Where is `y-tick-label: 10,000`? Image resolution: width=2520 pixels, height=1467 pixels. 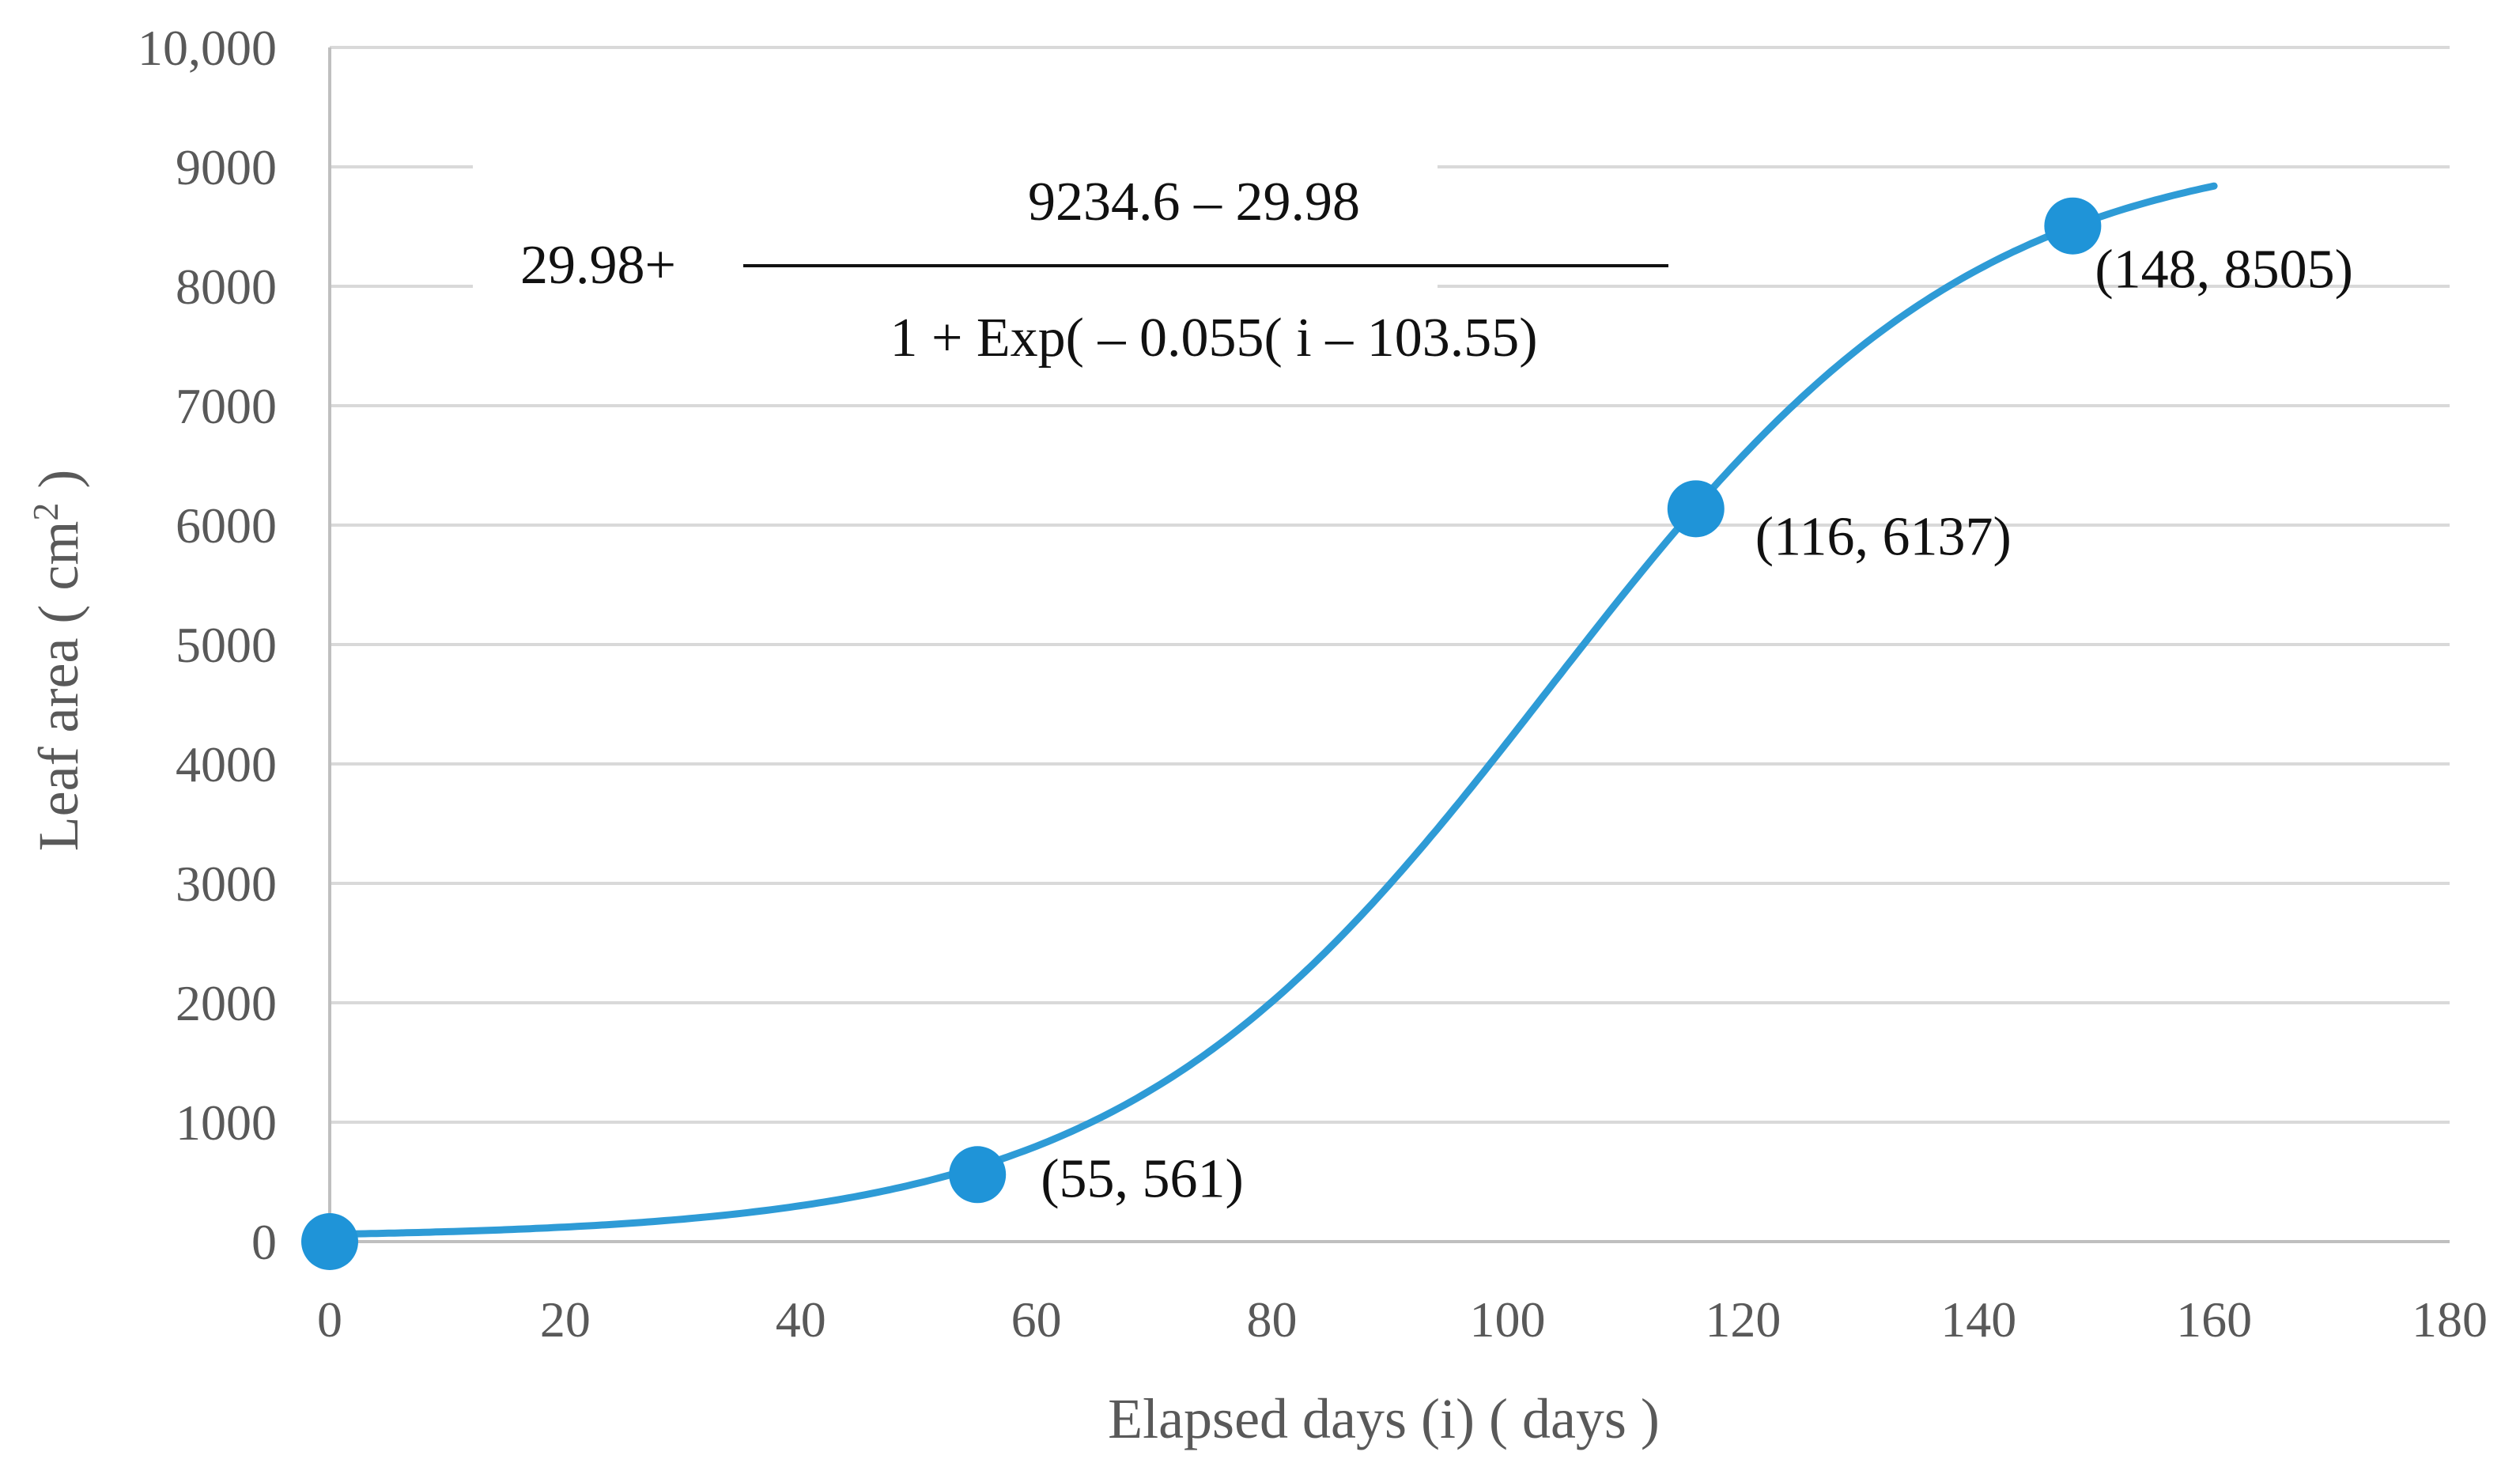
y-tick-label: 10,000 is located at coordinates (207, 48).